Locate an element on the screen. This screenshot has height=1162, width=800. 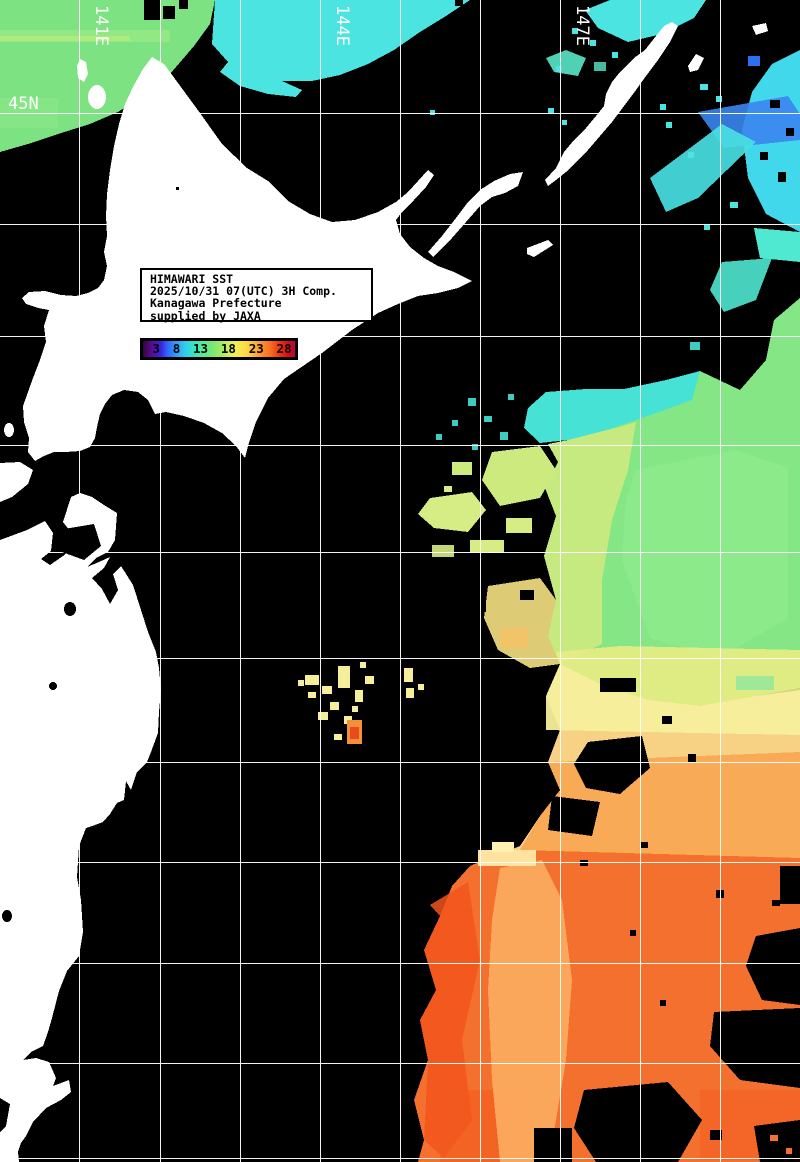
grid-labels: 45N 141E 144E 147E is located at coordinates (300, 59).